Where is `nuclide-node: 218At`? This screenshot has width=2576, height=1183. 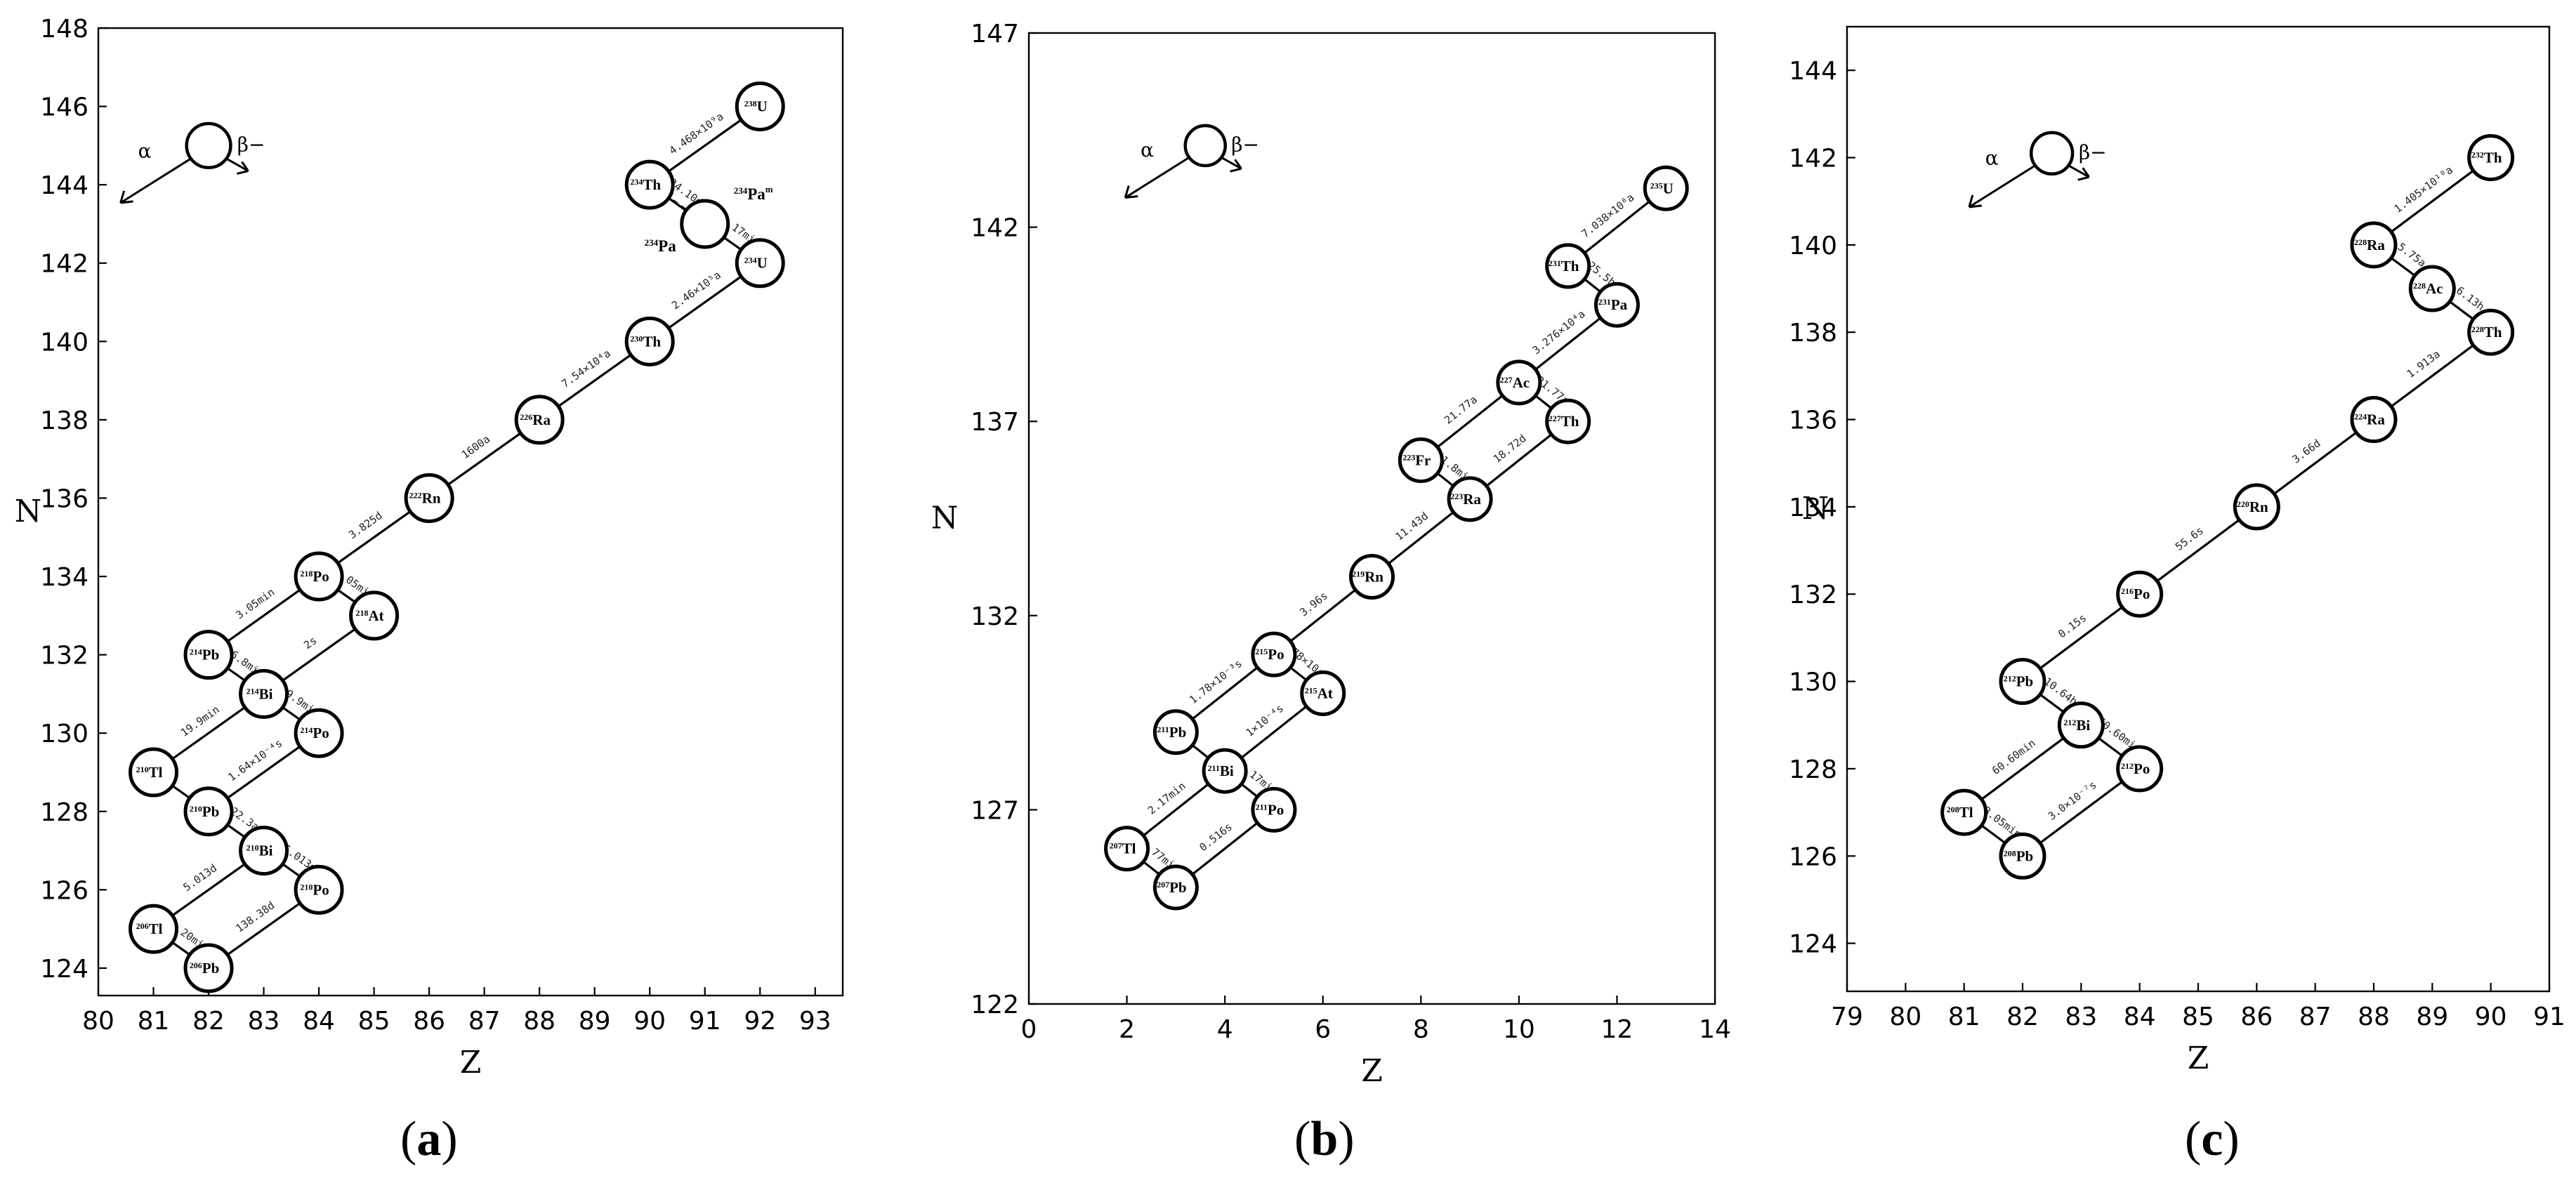 nuclide-node: 218At is located at coordinates (374, 615).